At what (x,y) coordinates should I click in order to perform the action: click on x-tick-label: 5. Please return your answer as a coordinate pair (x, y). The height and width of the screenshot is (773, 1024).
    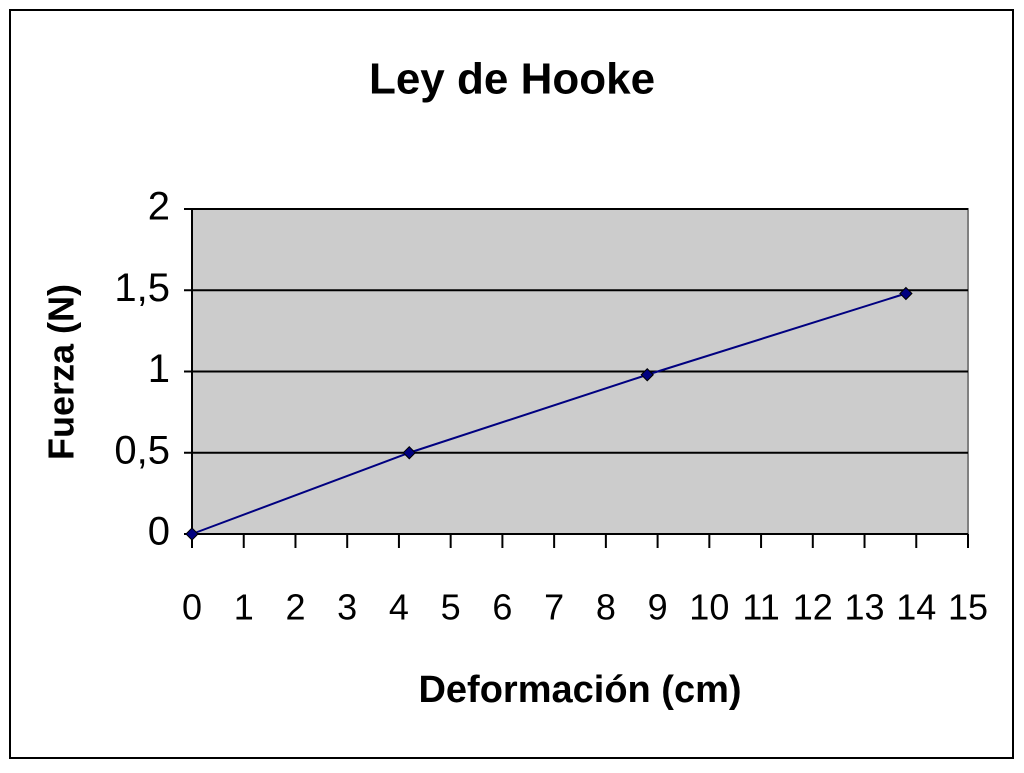
    Looking at the image, I should click on (451, 607).